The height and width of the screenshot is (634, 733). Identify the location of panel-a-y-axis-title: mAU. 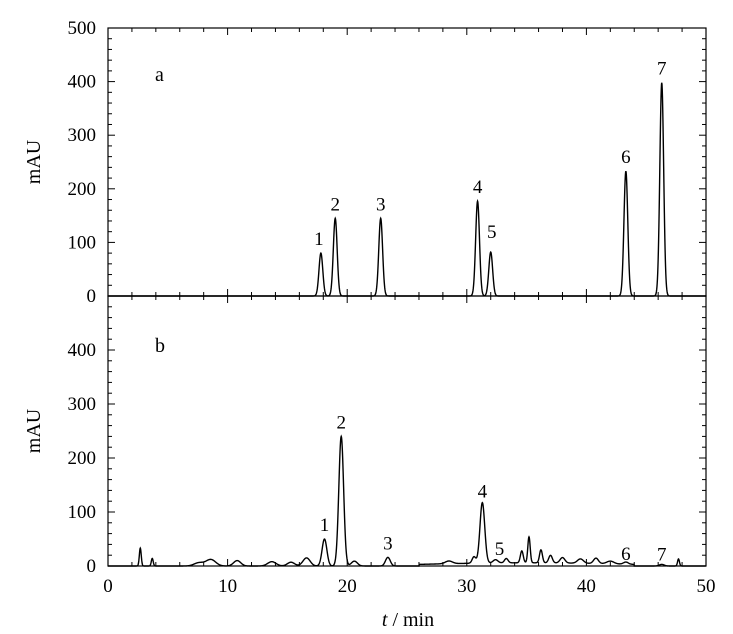
(34, 161).